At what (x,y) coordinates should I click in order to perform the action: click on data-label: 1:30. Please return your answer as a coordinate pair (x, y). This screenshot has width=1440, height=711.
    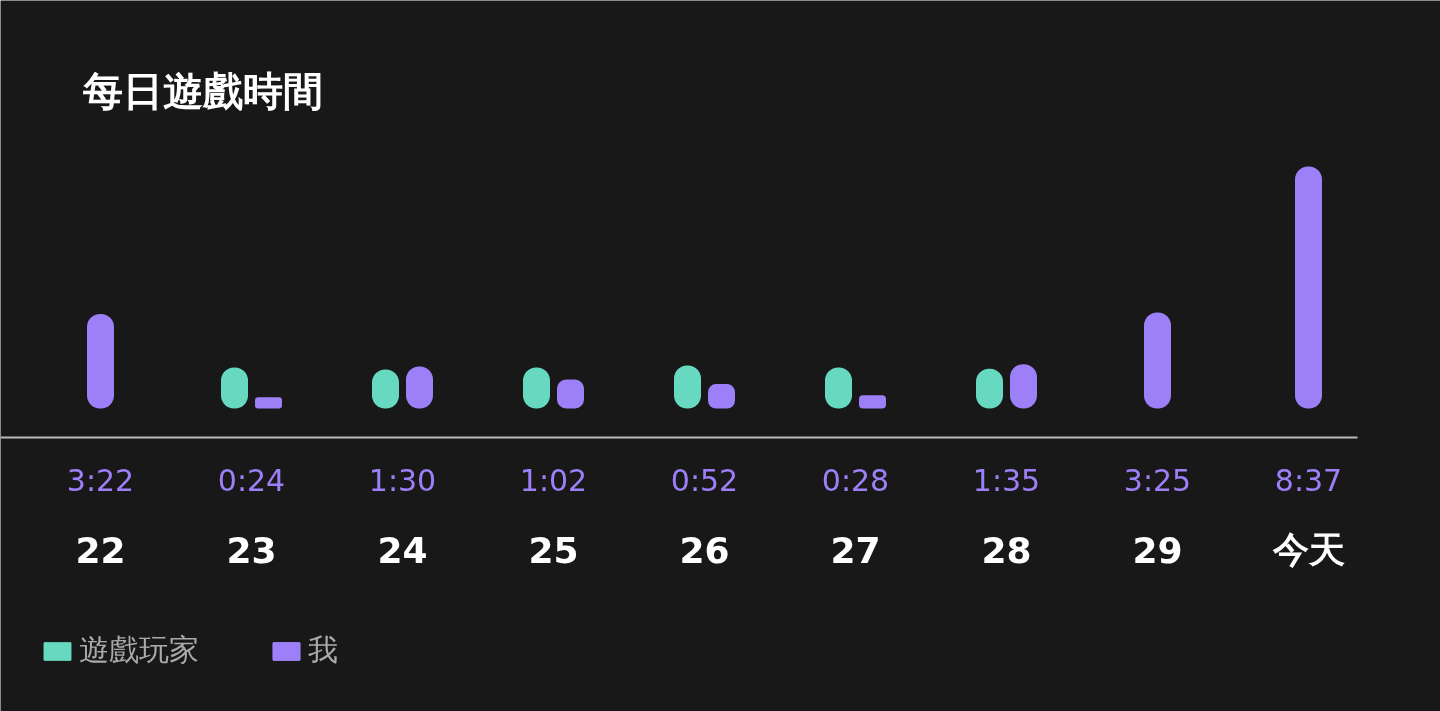
    Looking at the image, I should click on (402, 480).